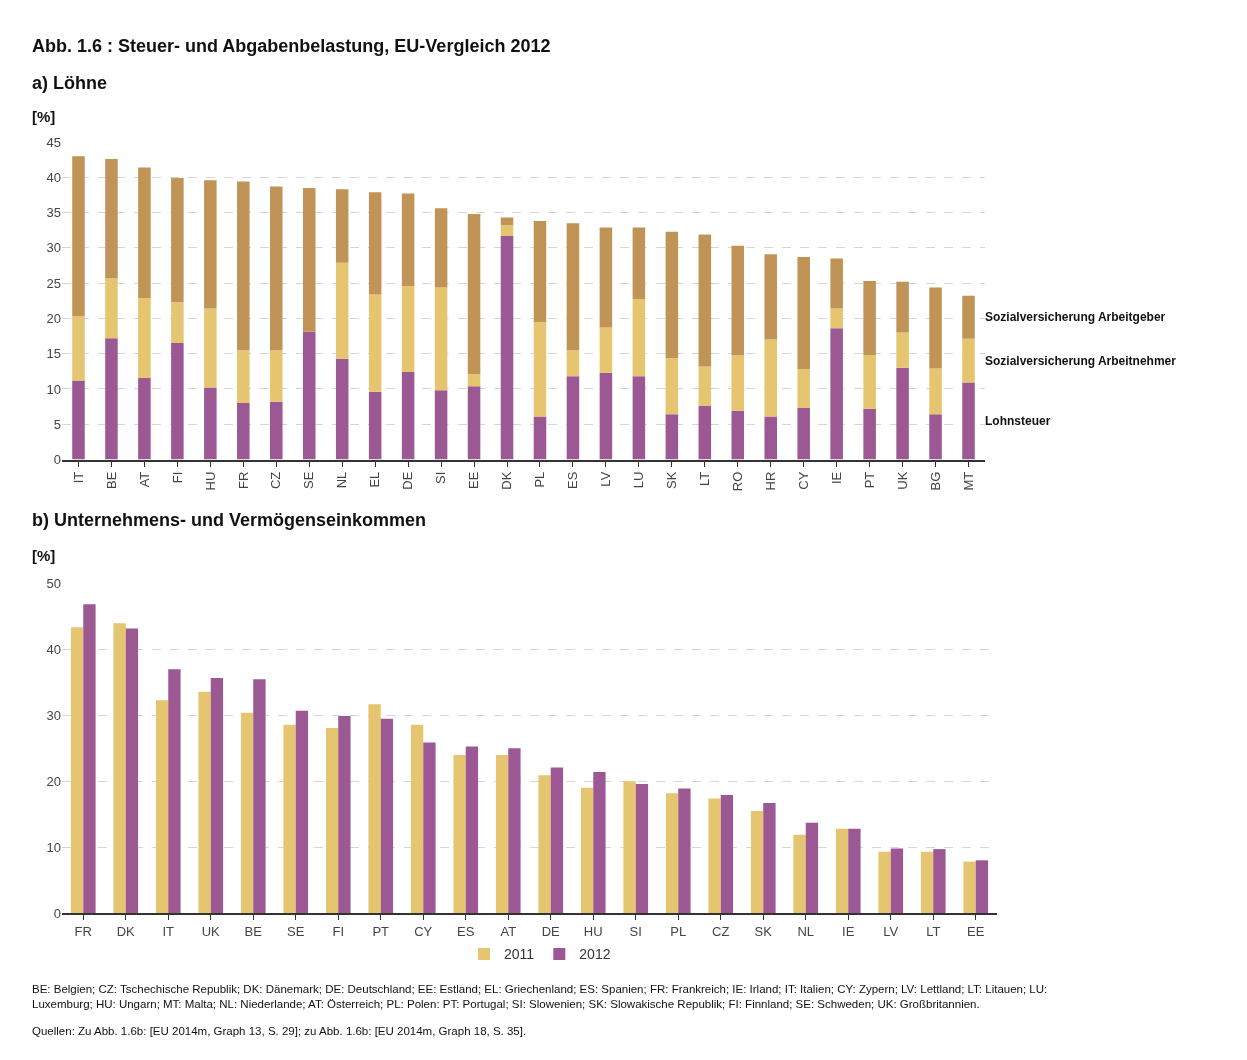 This screenshot has width=1247, height=1060. What do you see at coordinates (69, 83) in the screenshot?
I see `chart-subtitle: a) Löhne` at bounding box center [69, 83].